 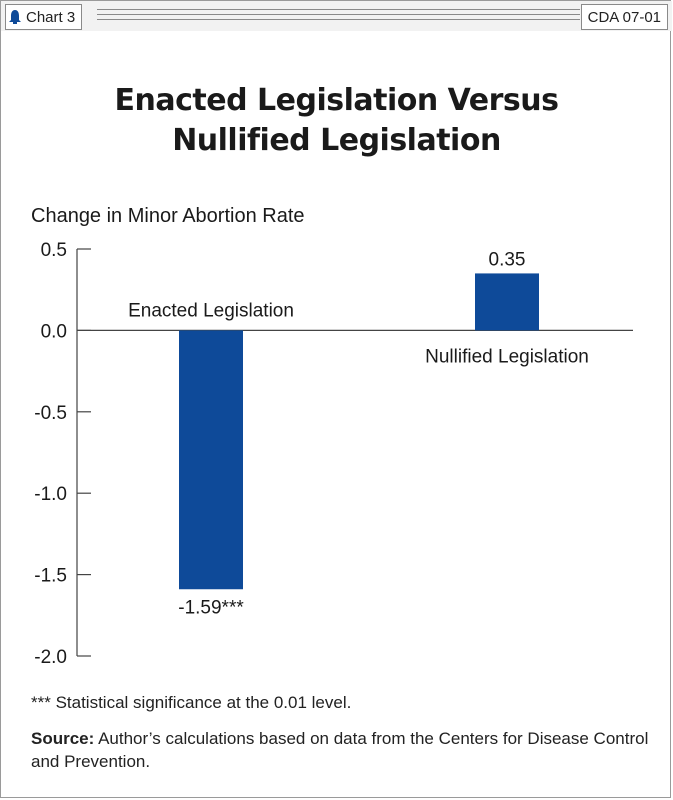 I want to click on data-label: -1.59***, so click(x=211, y=607).